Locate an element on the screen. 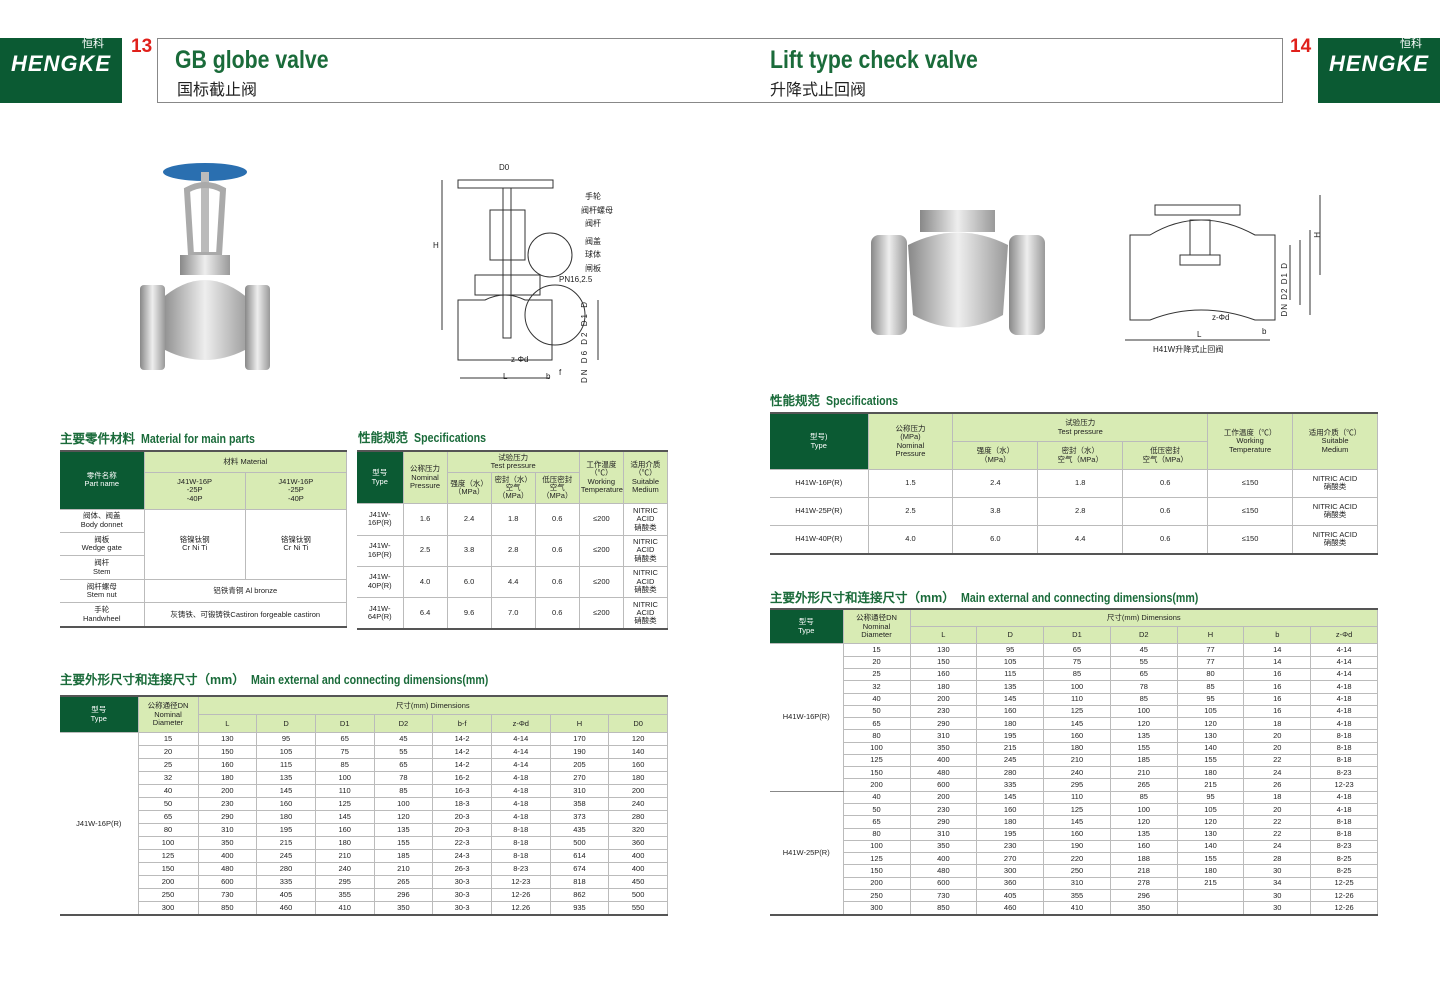 The image size is (1440, 984). table-row: 100 350 215 180 155 22-3 8-18 500 360 is located at coordinates (364, 843).